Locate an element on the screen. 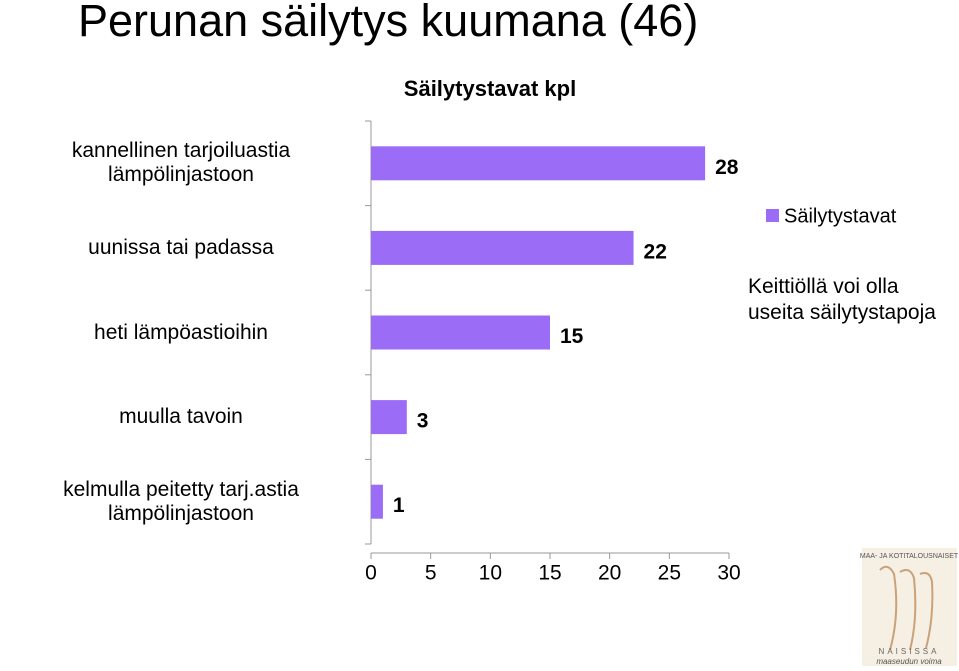 This screenshot has width=959, height=671. x-tick-label: 0 is located at coordinates (371, 573).